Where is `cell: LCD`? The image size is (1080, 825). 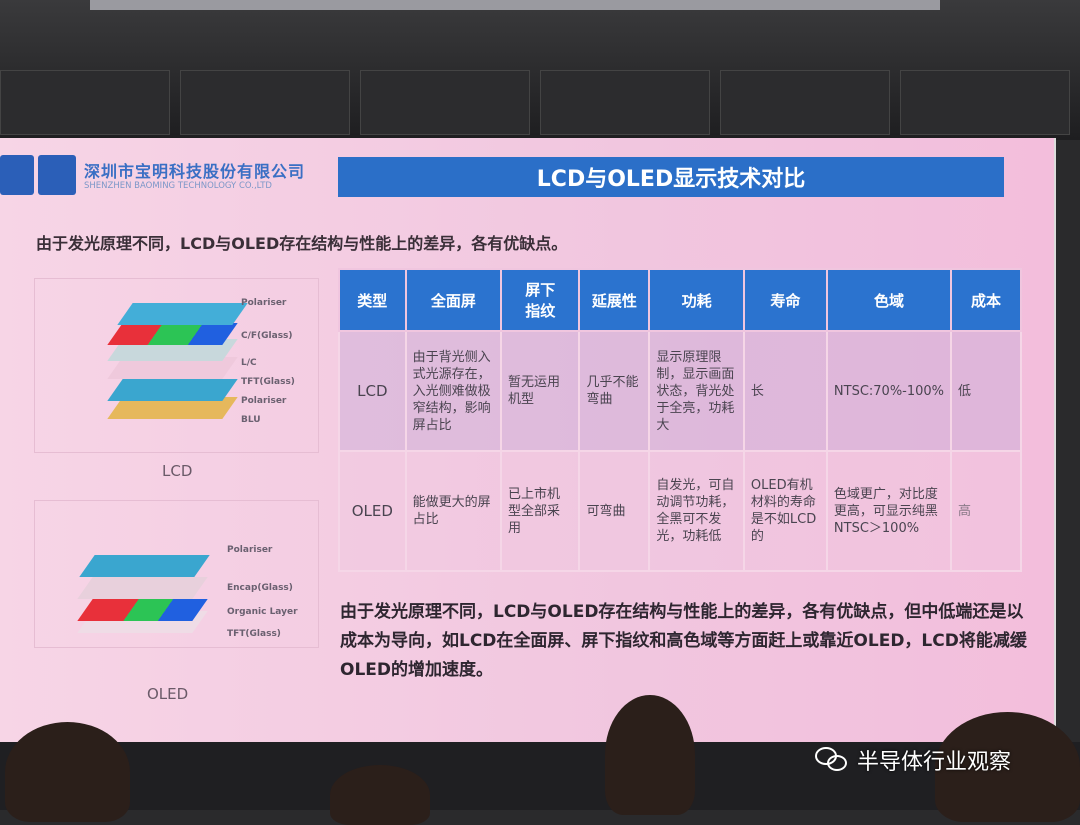
cell: LCD is located at coordinates (372, 391).